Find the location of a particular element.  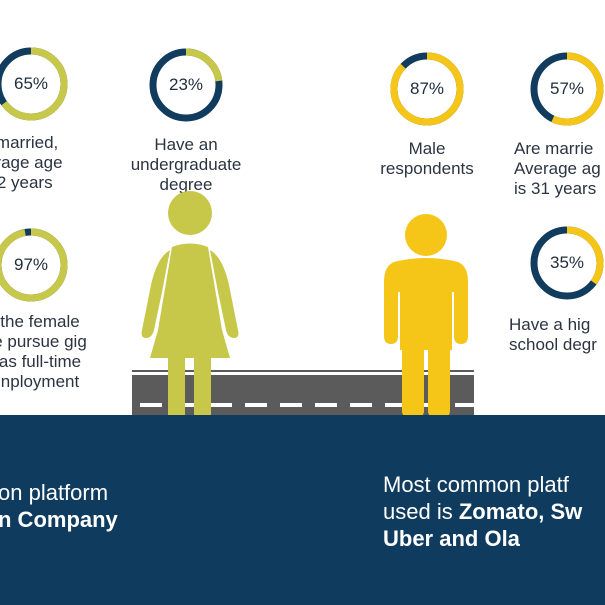

stat-value: 87% is located at coordinates (427, 88).